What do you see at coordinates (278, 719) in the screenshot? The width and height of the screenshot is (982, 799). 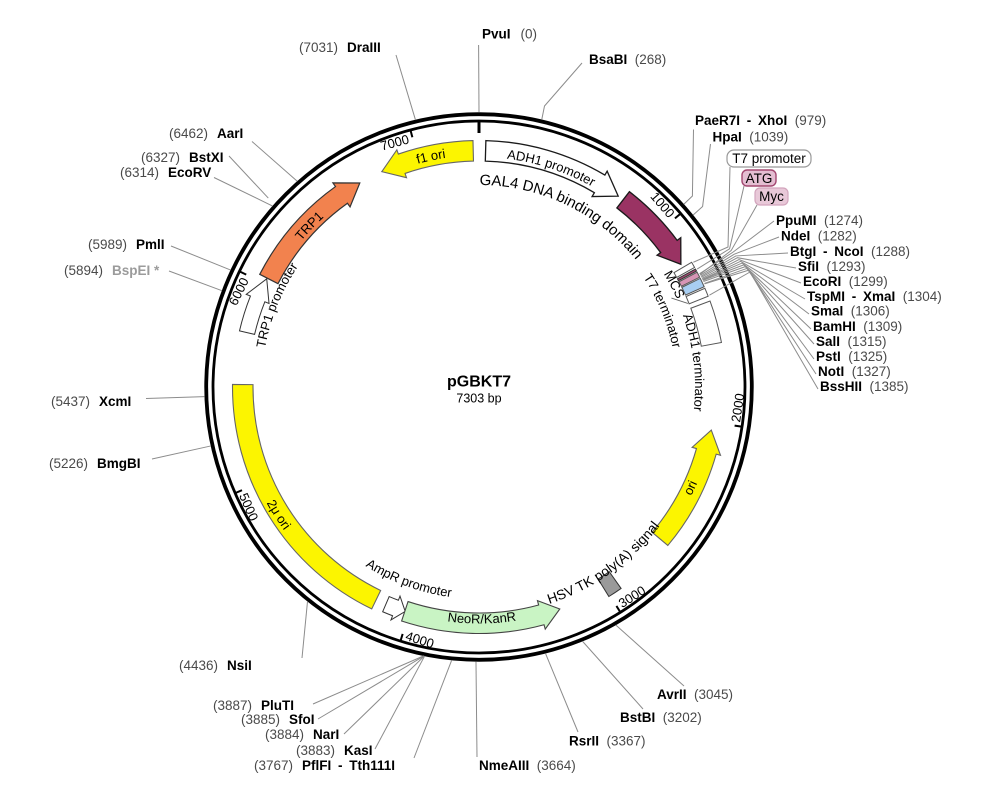 I see `svg-text: (3885)SfoI` at bounding box center [278, 719].